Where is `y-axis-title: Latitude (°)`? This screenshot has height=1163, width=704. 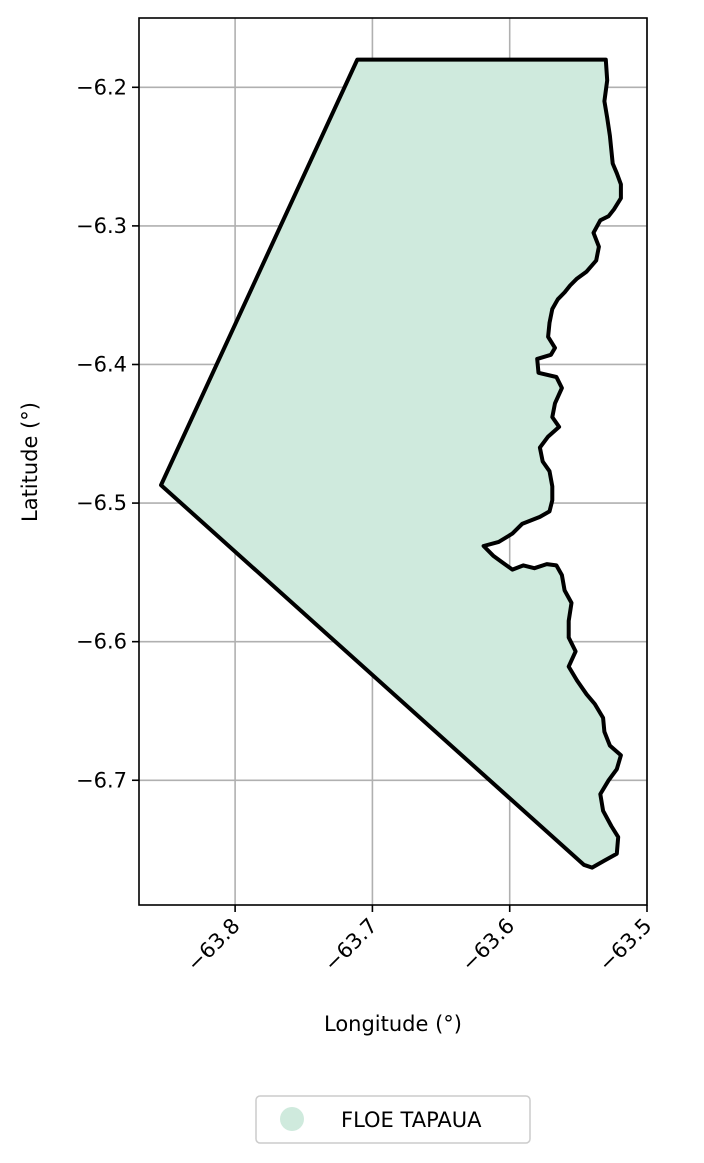 y-axis-title: Latitude (°) is located at coordinates (30, 462).